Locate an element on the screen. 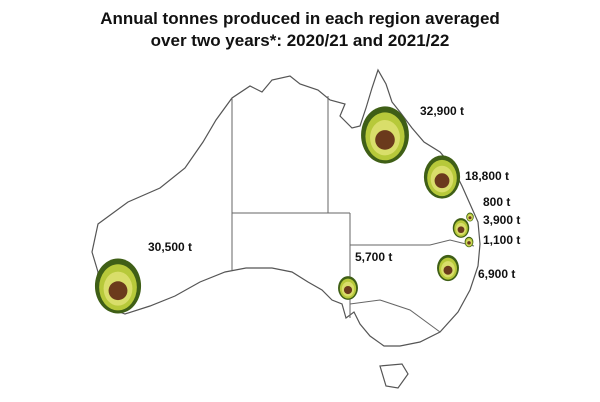  region-label: 3,900 t is located at coordinates (501, 220).